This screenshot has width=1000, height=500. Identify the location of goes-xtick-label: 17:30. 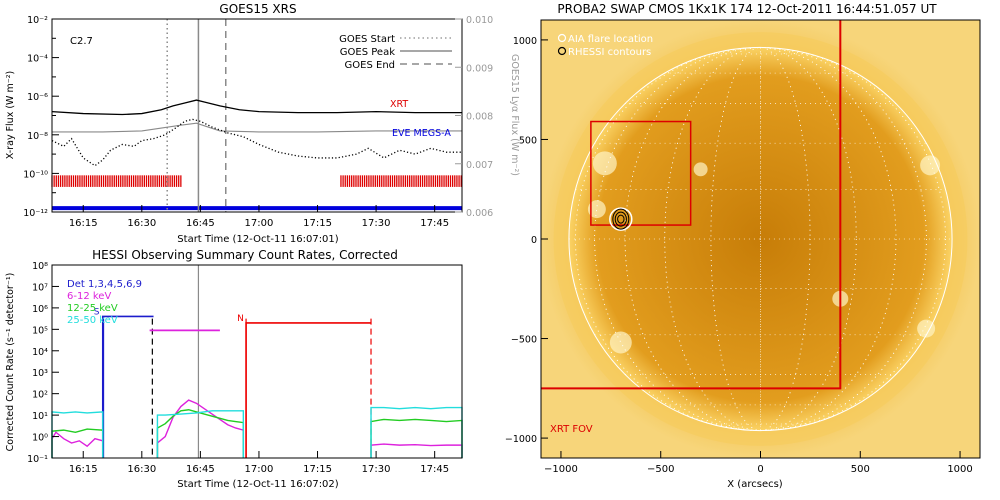
(376, 223).